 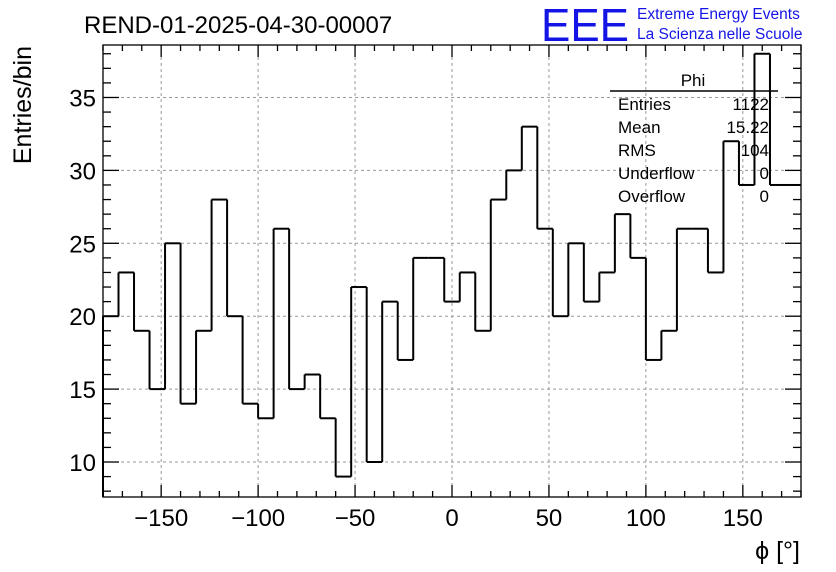 What do you see at coordinates (764, 196) in the screenshot?
I see `stats-value-overflow: 0` at bounding box center [764, 196].